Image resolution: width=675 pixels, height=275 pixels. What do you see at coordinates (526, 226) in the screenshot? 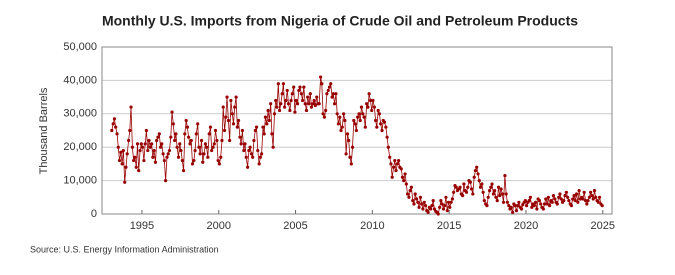
I see `x-tick-label: 2020` at bounding box center [526, 226].